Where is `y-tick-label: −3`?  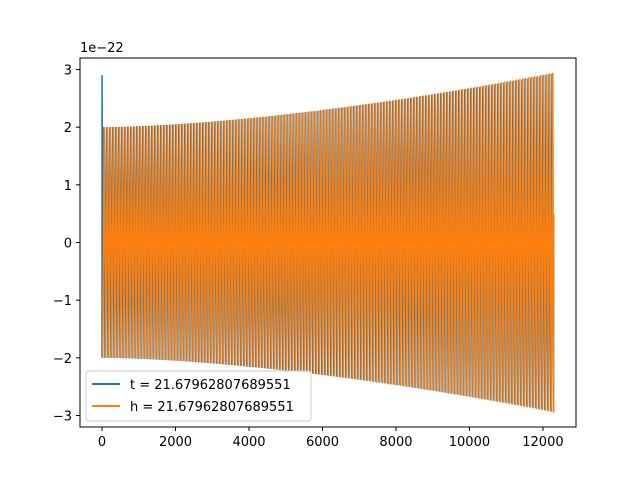 y-tick-label: −3 is located at coordinates (62, 416).